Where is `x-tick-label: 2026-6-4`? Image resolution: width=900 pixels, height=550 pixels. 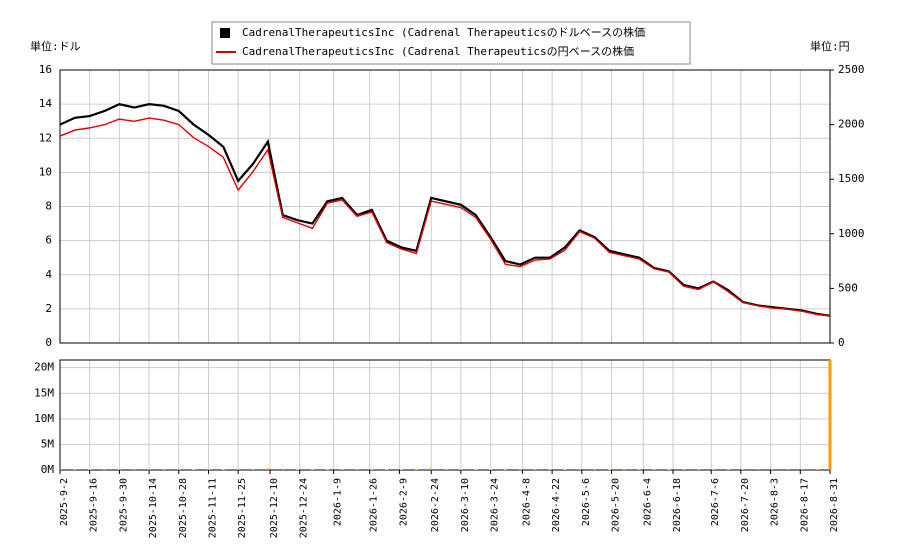
x-tick-label: 2026-6-4 is located at coordinates (647, 502).